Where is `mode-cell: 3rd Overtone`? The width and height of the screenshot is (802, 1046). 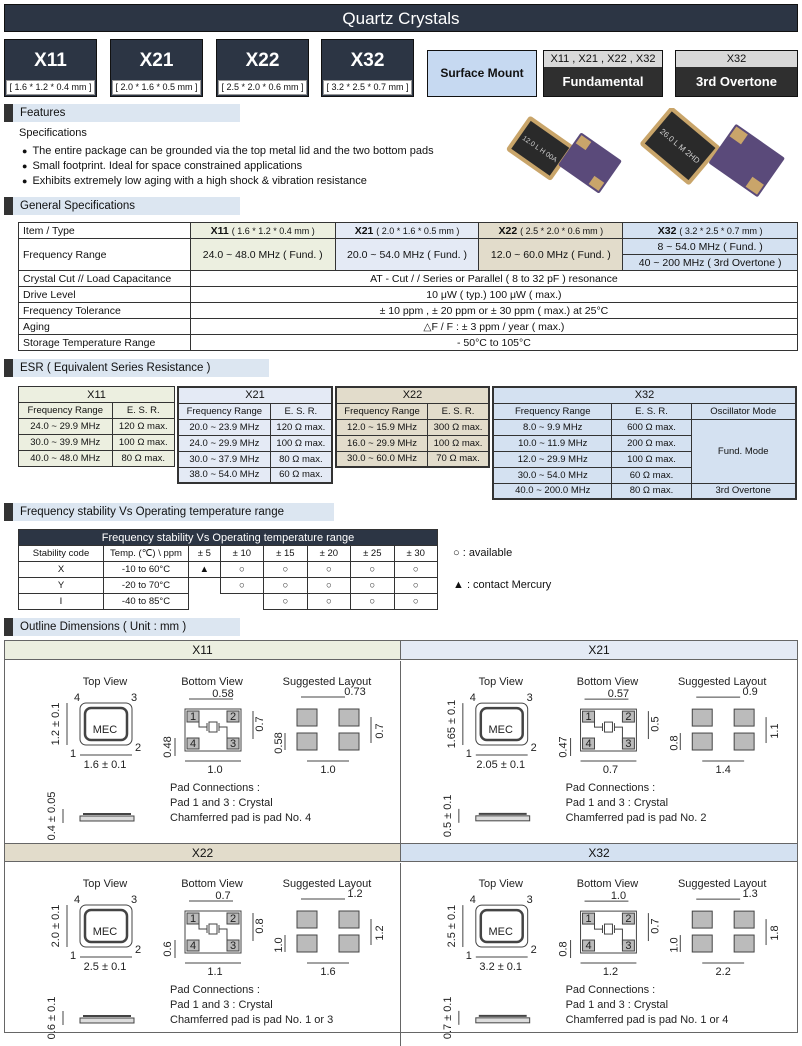
mode-cell: 3rd Overtone is located at coordinates (743, 491).